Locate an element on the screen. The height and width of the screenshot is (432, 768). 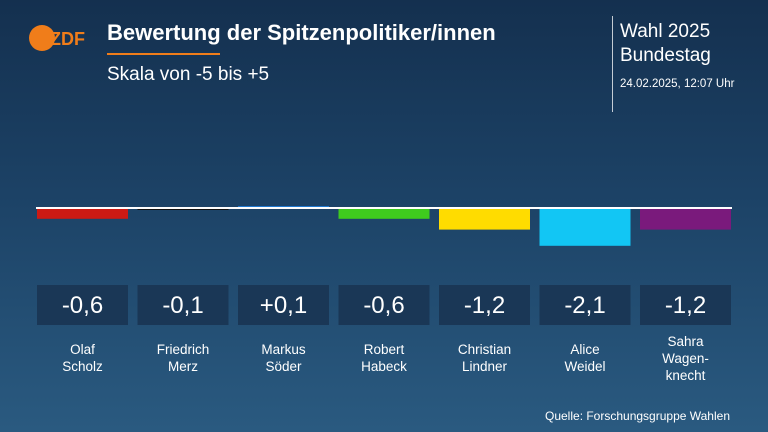
election-label-line2: Bundestag is located at coordinates (665, 55).